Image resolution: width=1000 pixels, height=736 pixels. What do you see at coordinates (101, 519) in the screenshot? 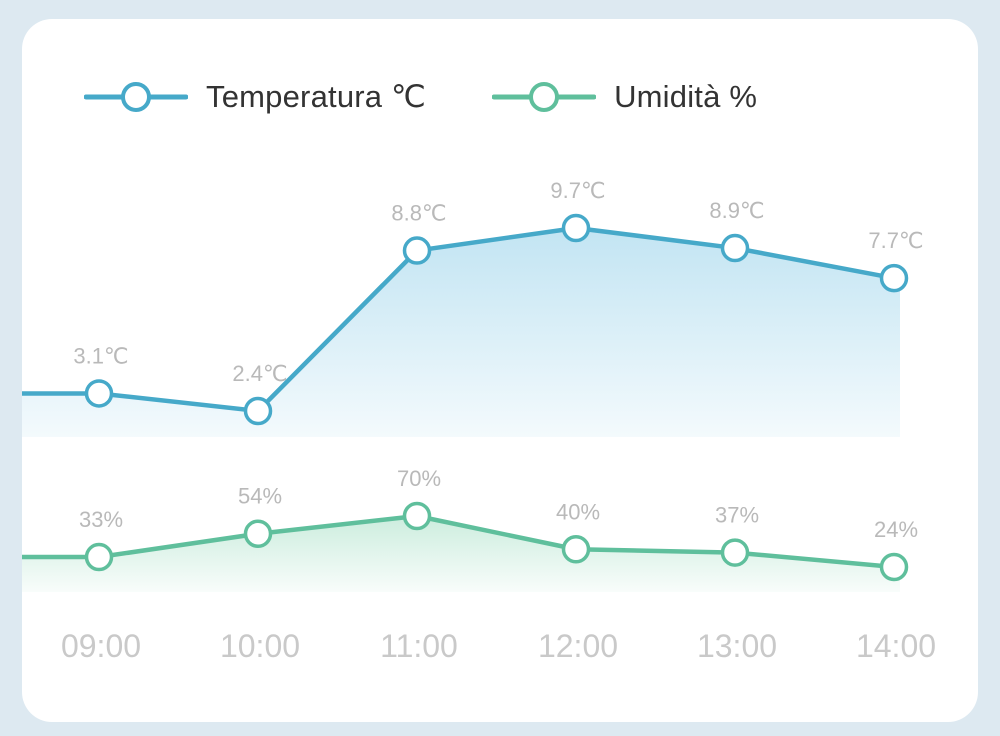
I see `humidity-data-label: 33%` at bounding box center [101, 519].